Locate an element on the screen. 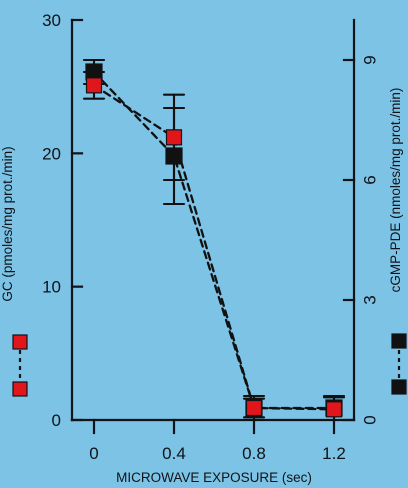  left-y-tick-label: 10 is located at coordinates (51, 287).